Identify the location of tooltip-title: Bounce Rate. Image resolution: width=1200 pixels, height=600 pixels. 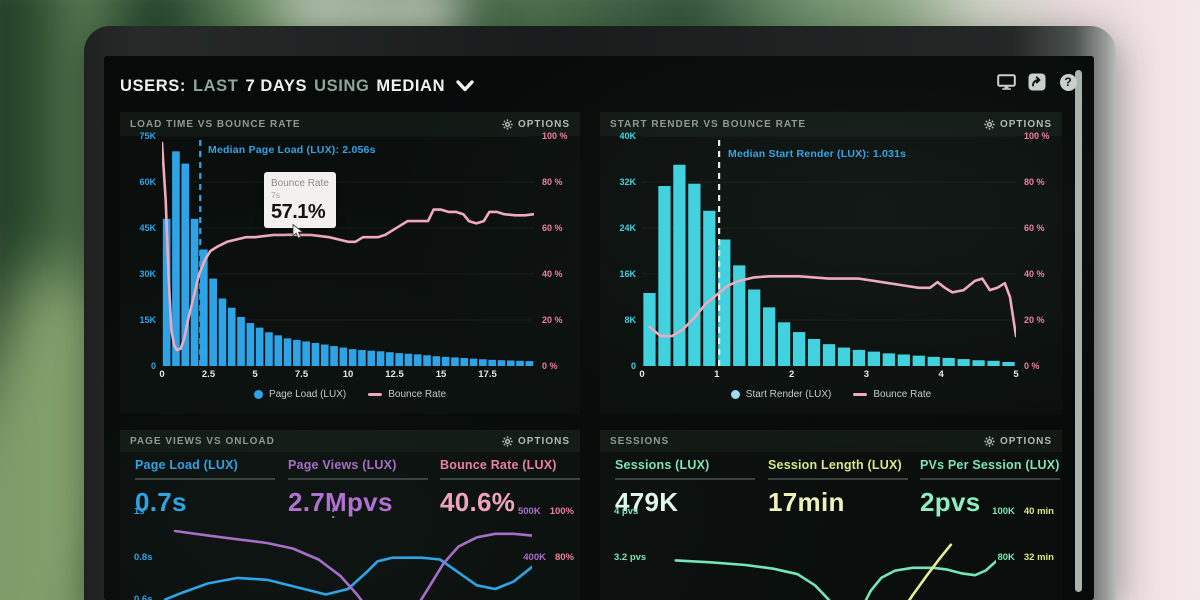
(300, 183).